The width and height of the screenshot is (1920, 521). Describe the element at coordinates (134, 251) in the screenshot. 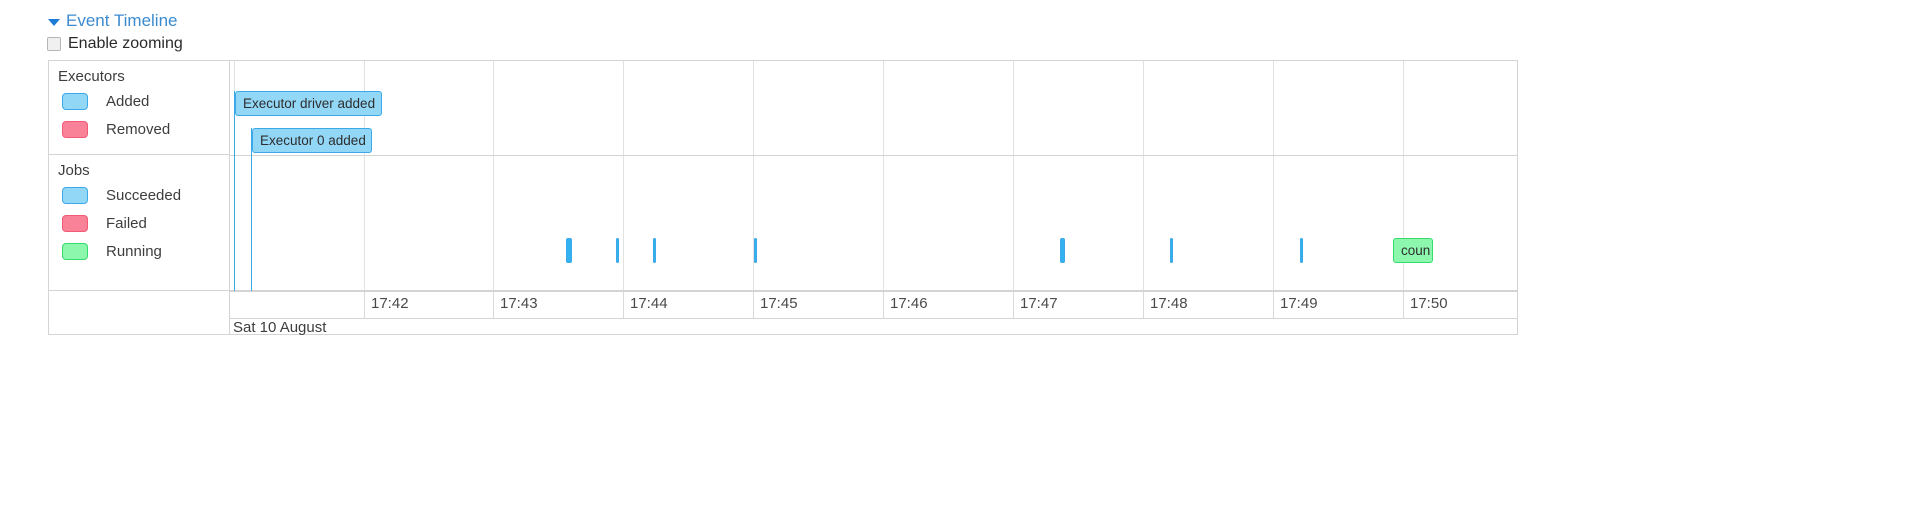

I see `legend-label-running: Running` at that location.